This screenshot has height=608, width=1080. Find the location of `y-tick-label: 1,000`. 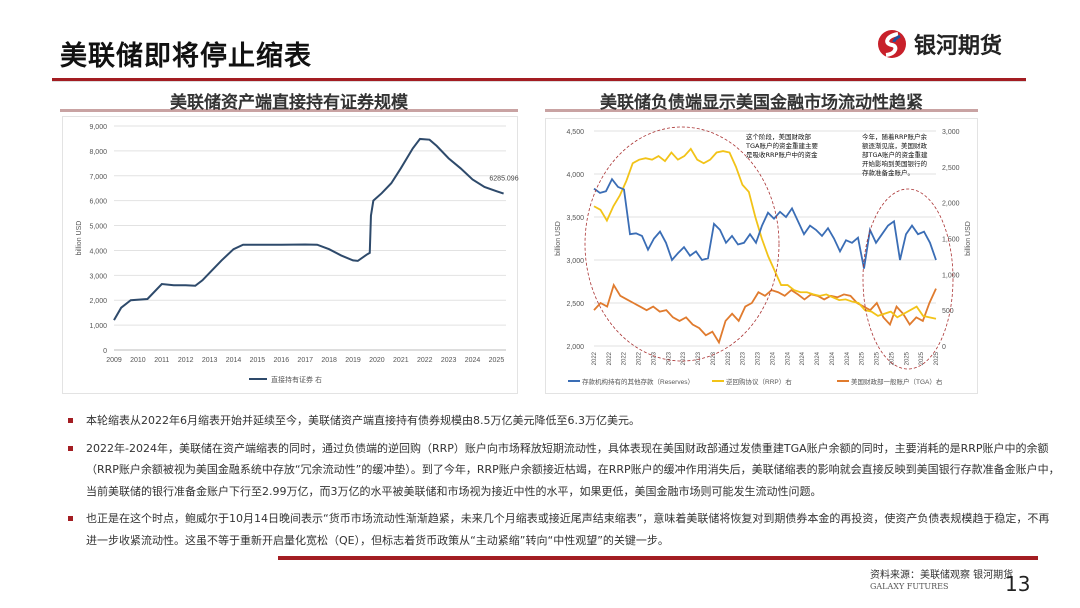

y-tick-label: 1,000 is located at coordinates (98, 326).